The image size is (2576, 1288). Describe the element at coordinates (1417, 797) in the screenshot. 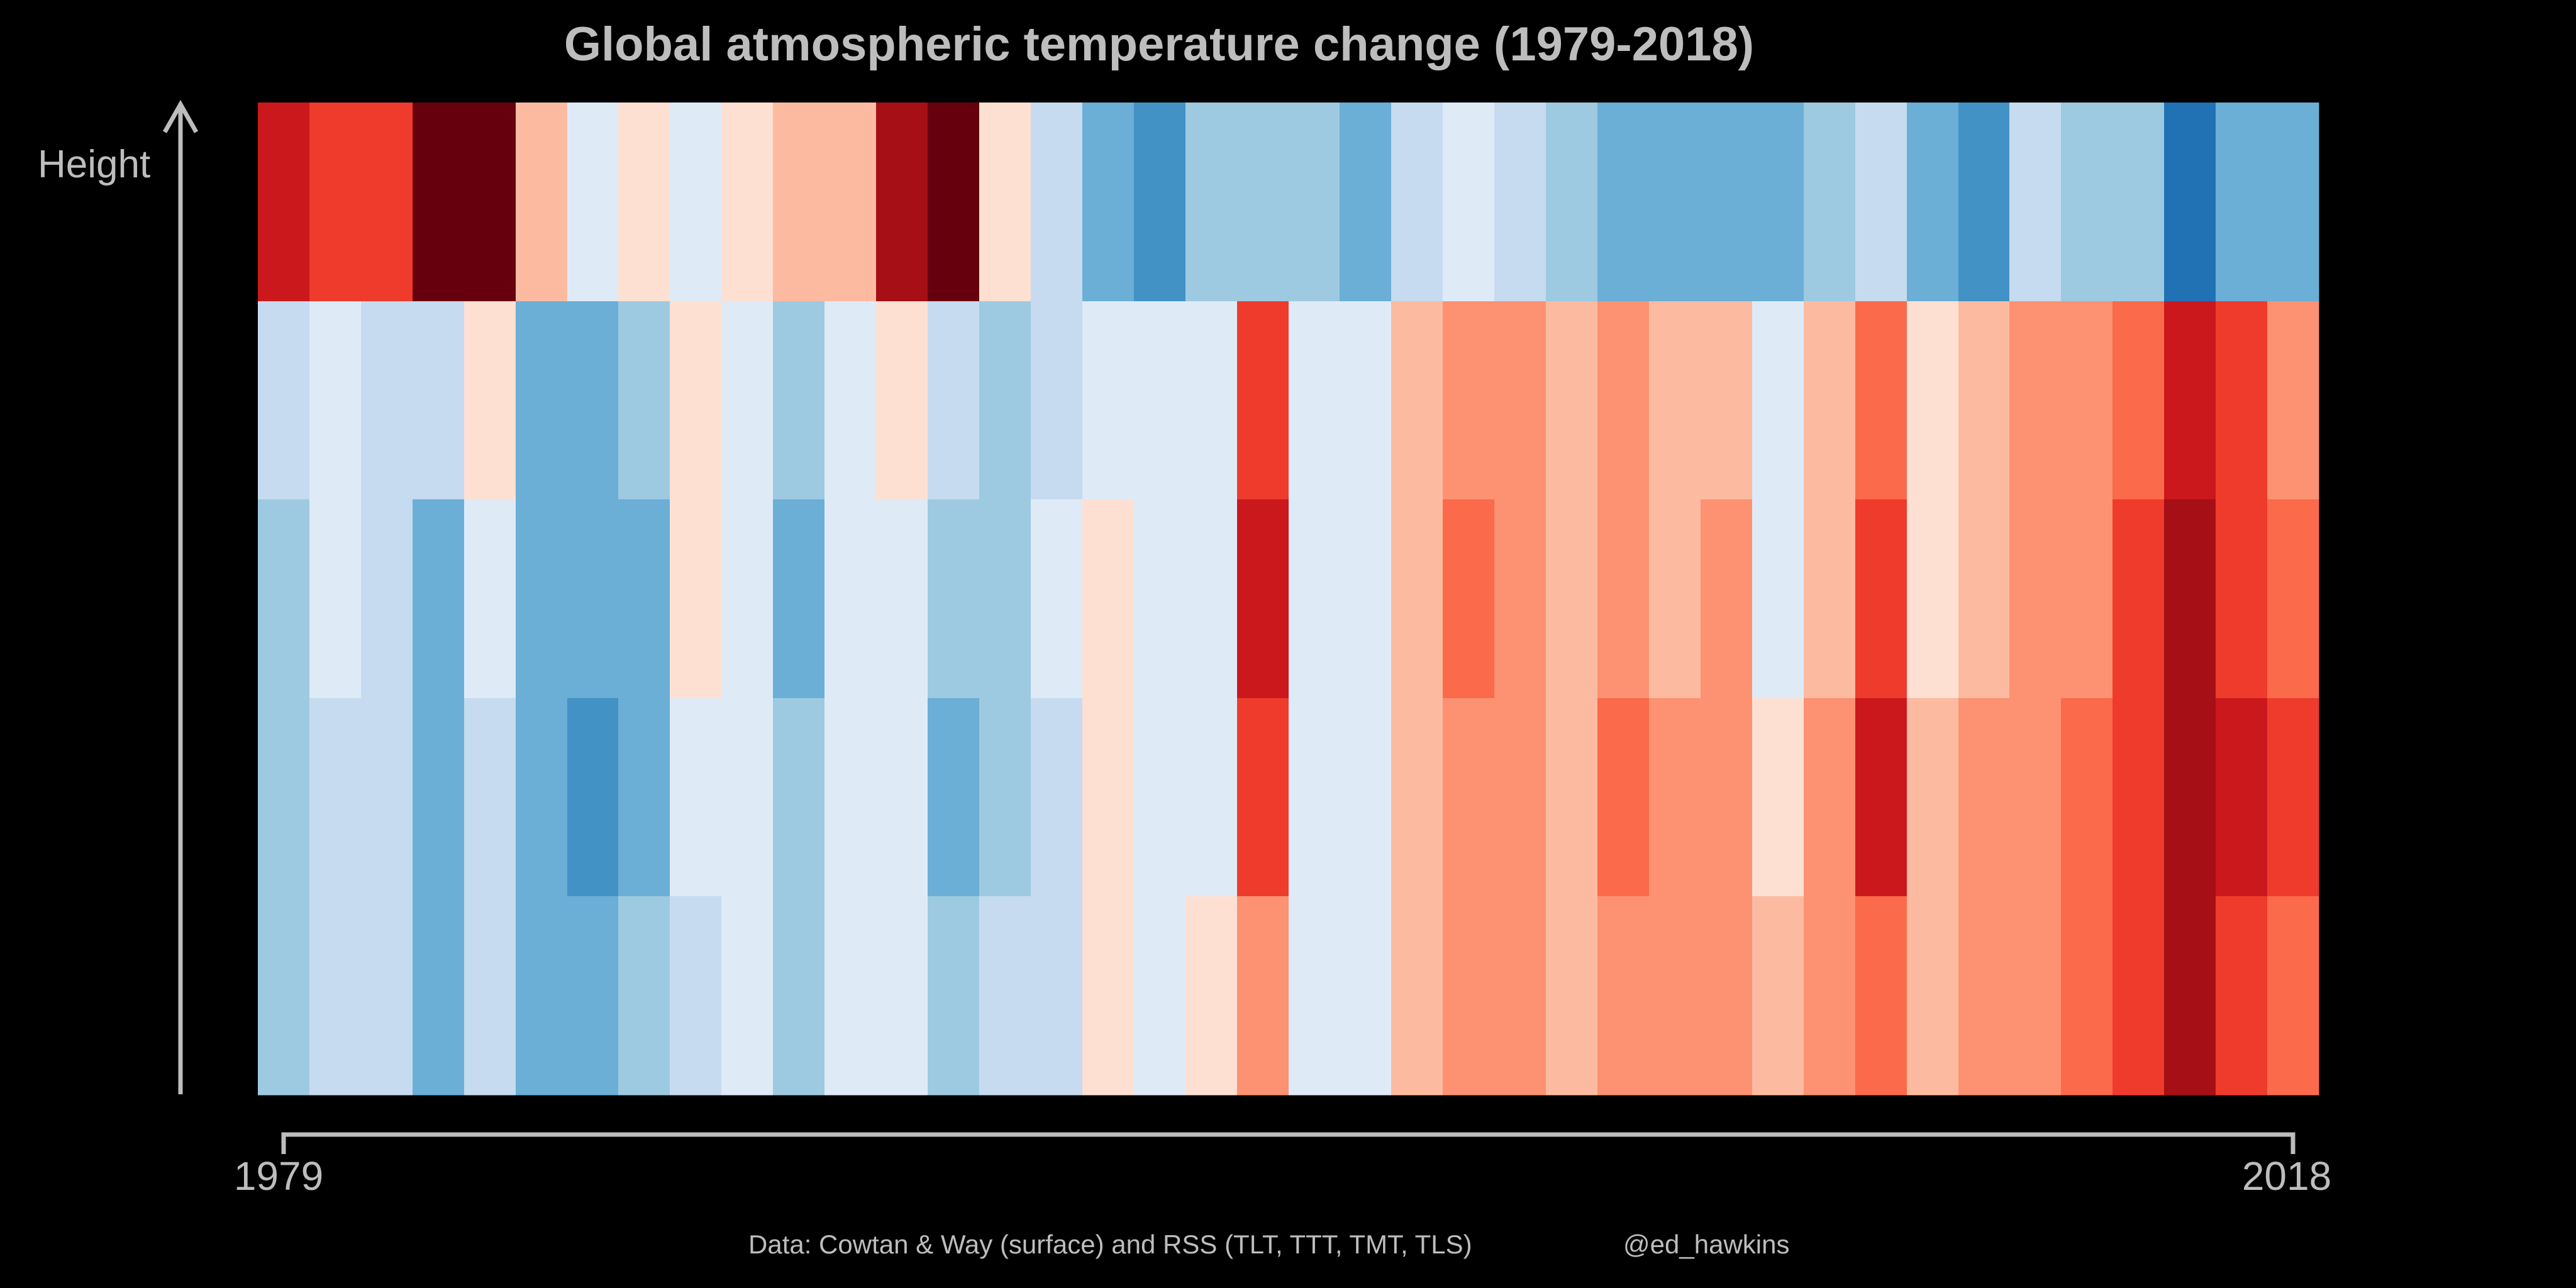

I see `heatmap-cell-2001-row3` at that location.